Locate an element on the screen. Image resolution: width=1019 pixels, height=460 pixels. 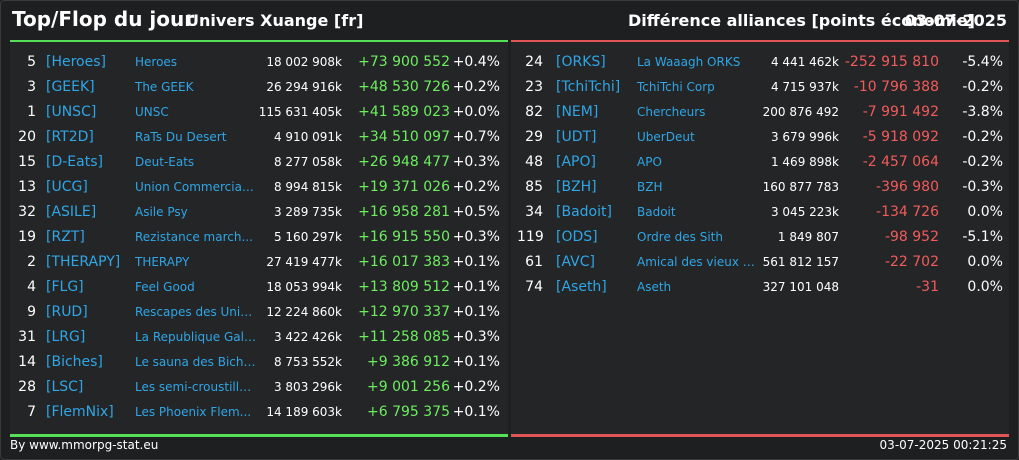
percent-change: -5.4% is located at coordinates (982, 62).